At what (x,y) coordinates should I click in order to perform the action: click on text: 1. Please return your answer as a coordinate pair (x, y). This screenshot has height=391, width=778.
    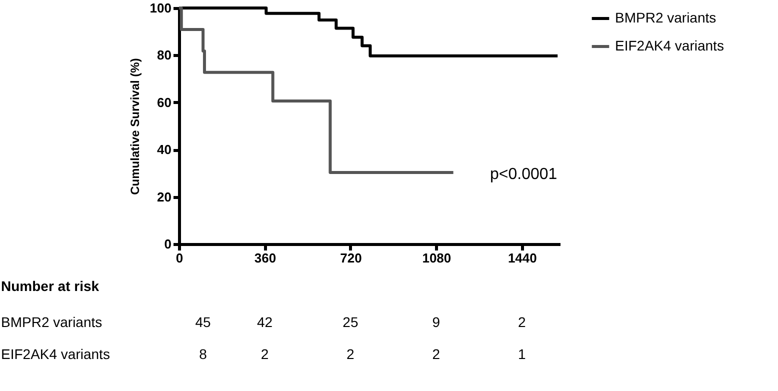
    Looking at the image, I should click on (522, 354).